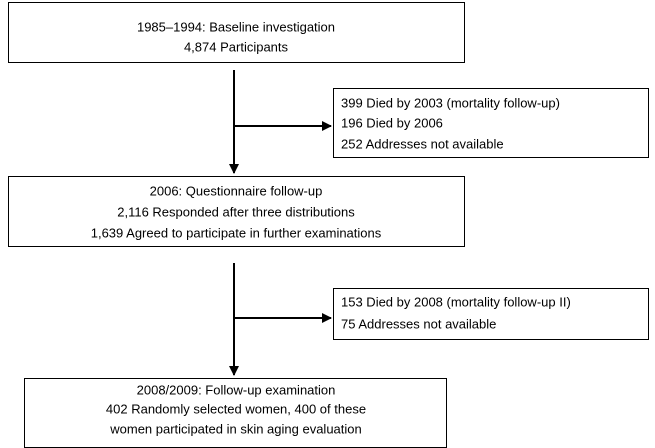 Image resolution: width=655 pixels, height=448 pixels. What do you see at coordinates (450, 102) in the screenshot?
I see `exclusion-text: 399 Died by 2003 (mortality follow-up)` at bounding box center [450, 102].